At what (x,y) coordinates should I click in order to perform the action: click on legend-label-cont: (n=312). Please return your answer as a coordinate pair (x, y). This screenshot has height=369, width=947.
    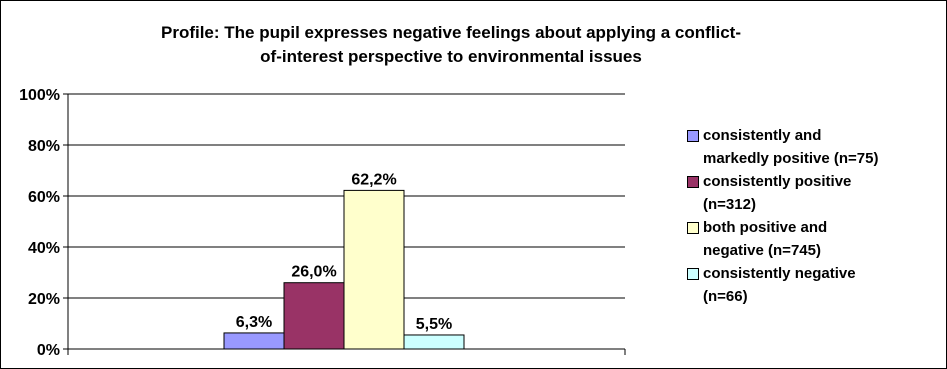
    Looking at the image, I should click on (729, 204).